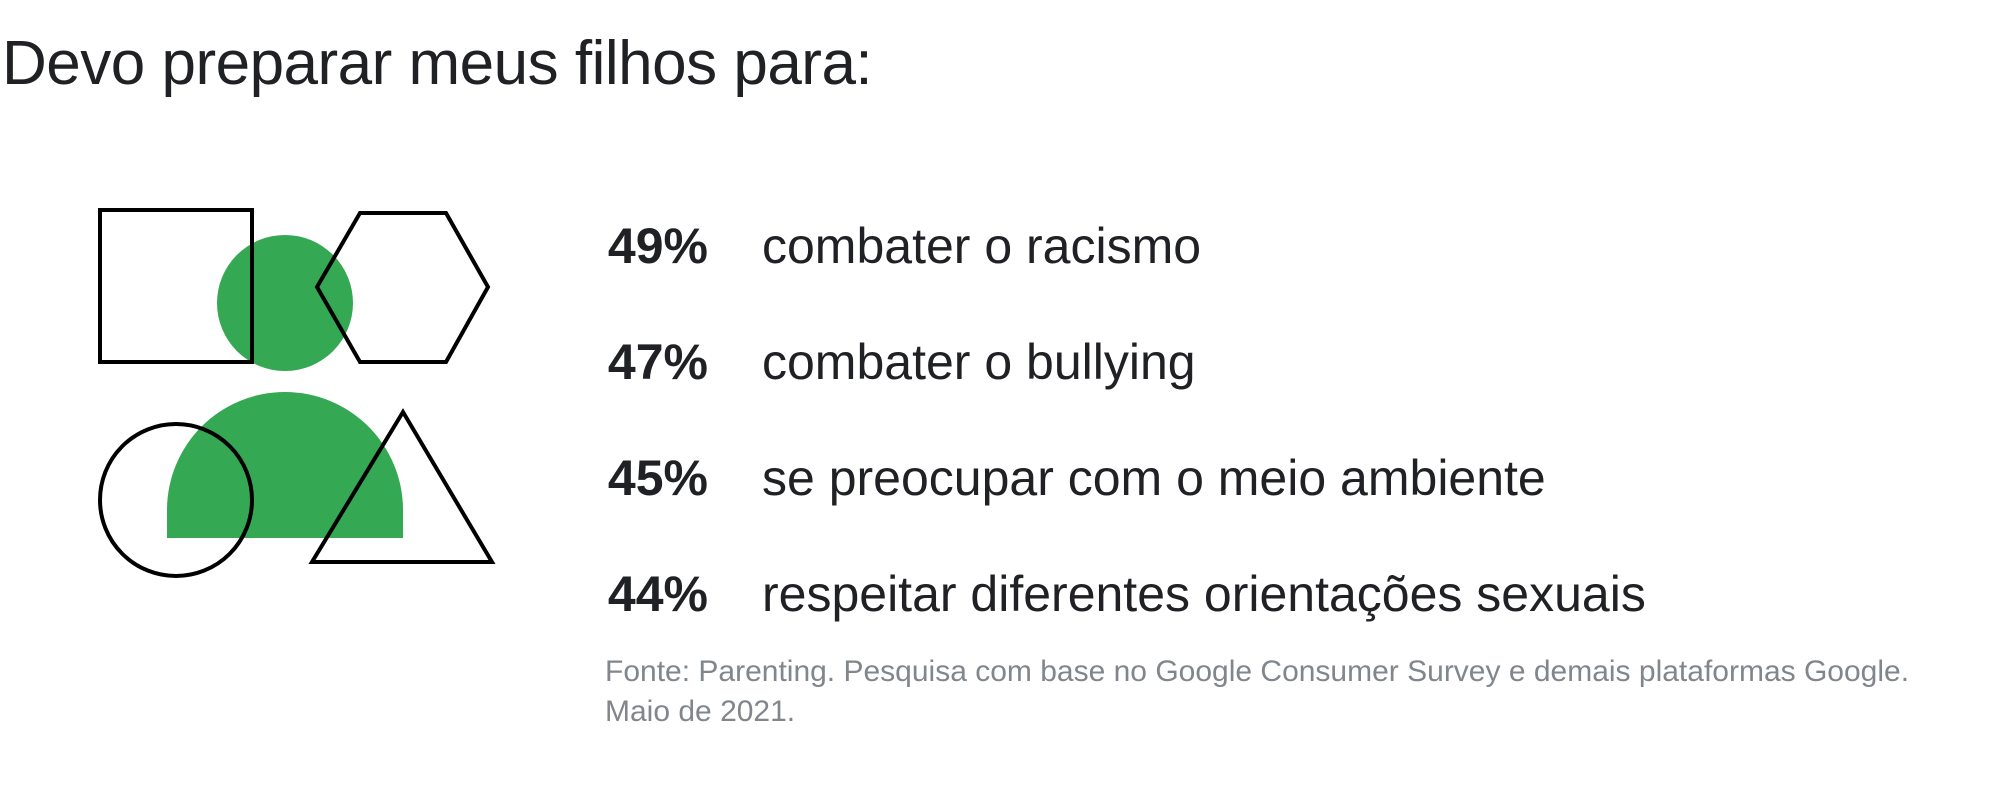 The width and height of the screenshot is (2000, 796). I want to click on stat-value: 47%, so click(657, 362).